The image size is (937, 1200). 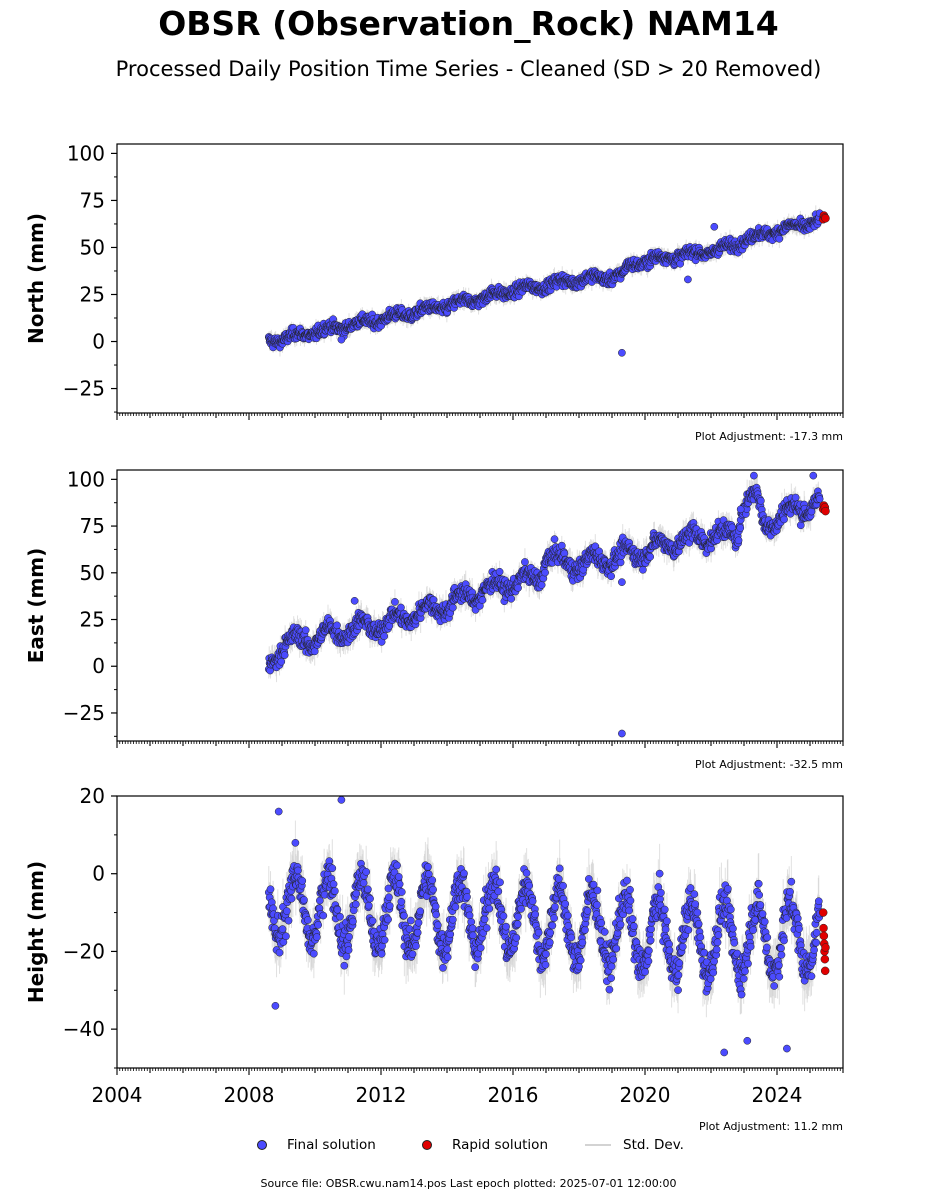 What do you see at coordinates (92, 200) in the screenshot?
I see `y-tick-label: 75` at bounding box center [92, 200].